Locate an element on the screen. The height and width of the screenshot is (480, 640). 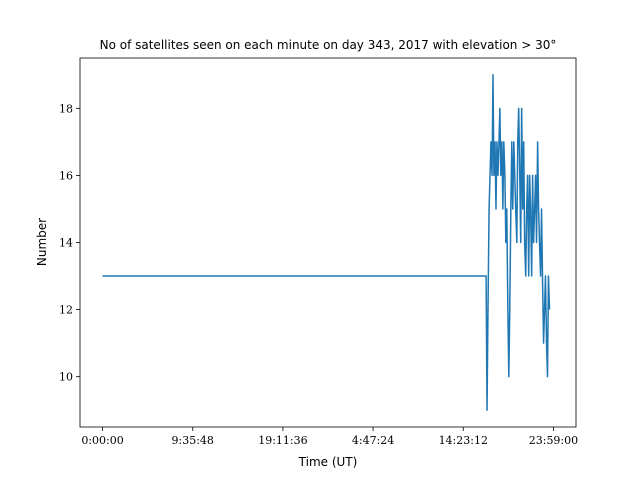
y-axis-label: Number is located at coordinates (42, 242).